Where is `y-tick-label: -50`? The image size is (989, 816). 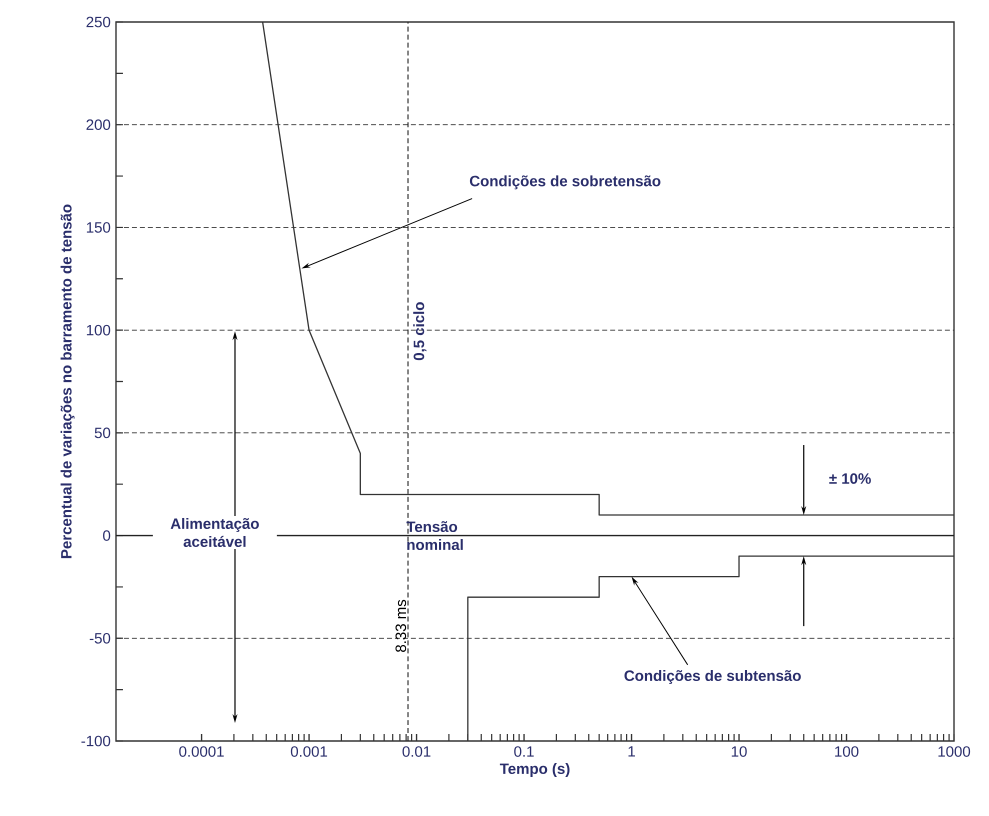 y-tick-label: -50 is located at coordinates (100, 638).